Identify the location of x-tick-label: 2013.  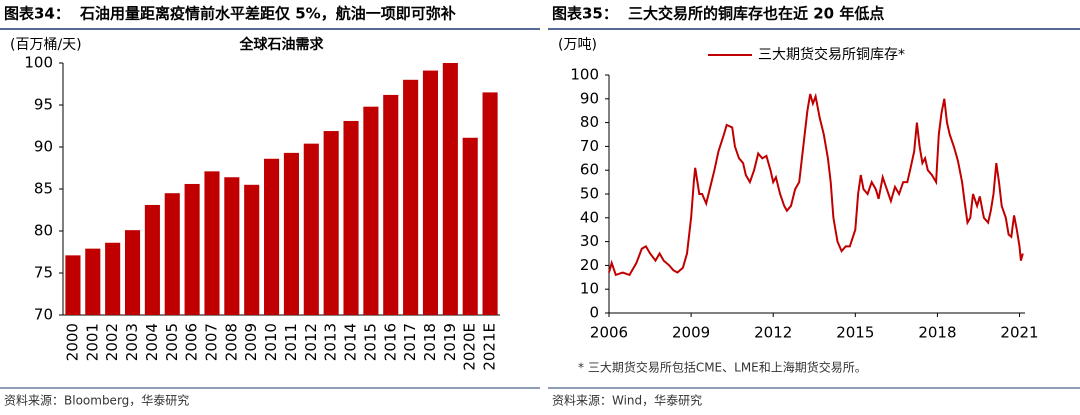
(331, 342).